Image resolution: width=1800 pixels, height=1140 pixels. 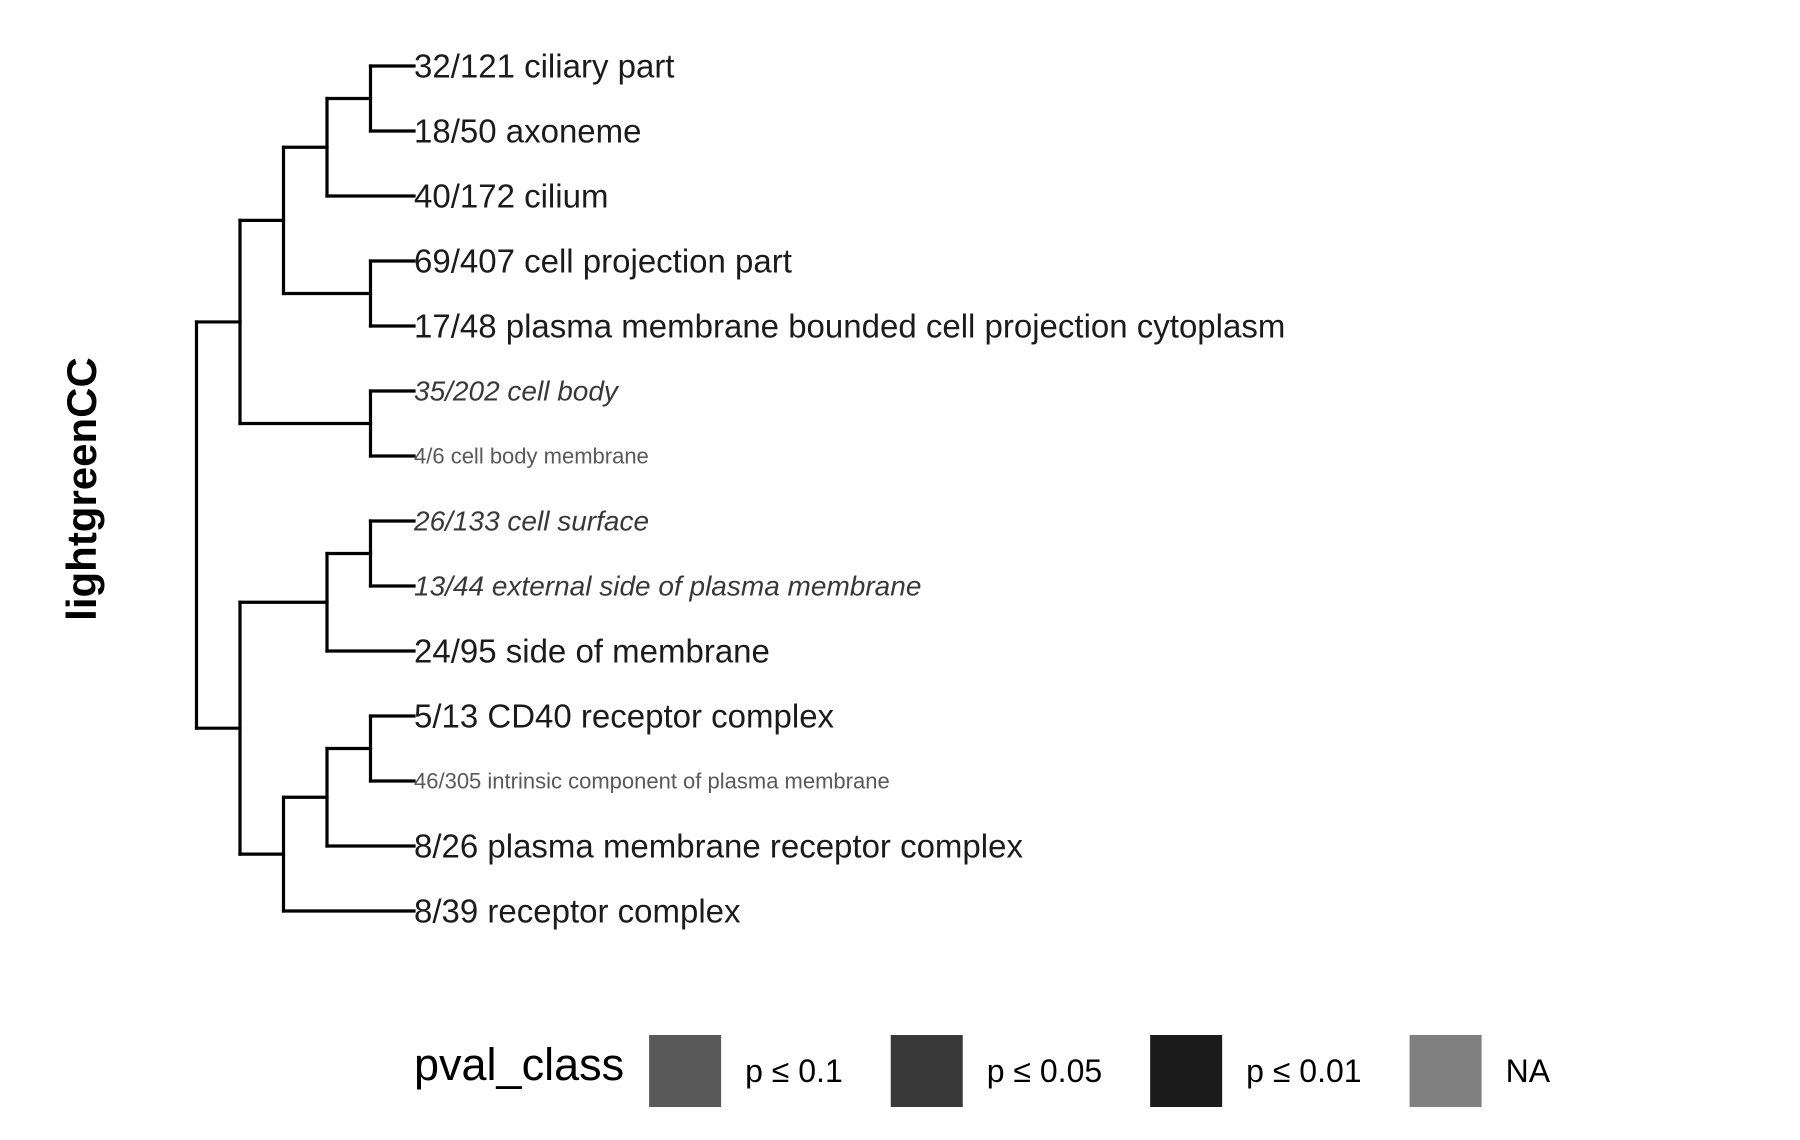 I want to click on leaf-label: 5/13 CD40 receptor complex, so click(x=624, y=716).